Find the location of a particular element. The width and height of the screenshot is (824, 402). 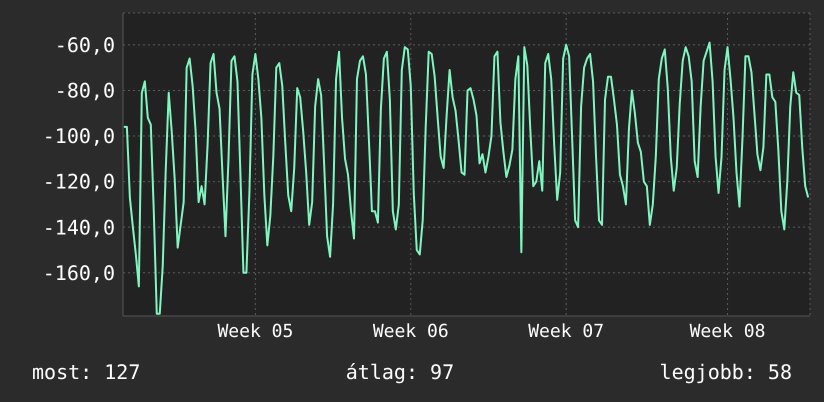

y-tick-label: -160,0 is located at coordinates (78, 272).